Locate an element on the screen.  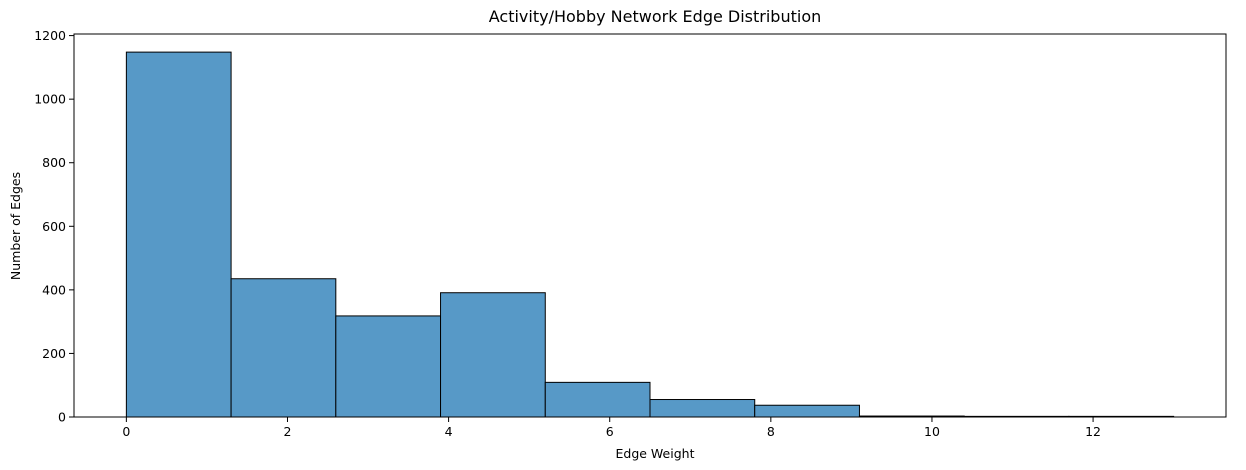
y-tick-label: 800 is located at coordinates (54, 162).